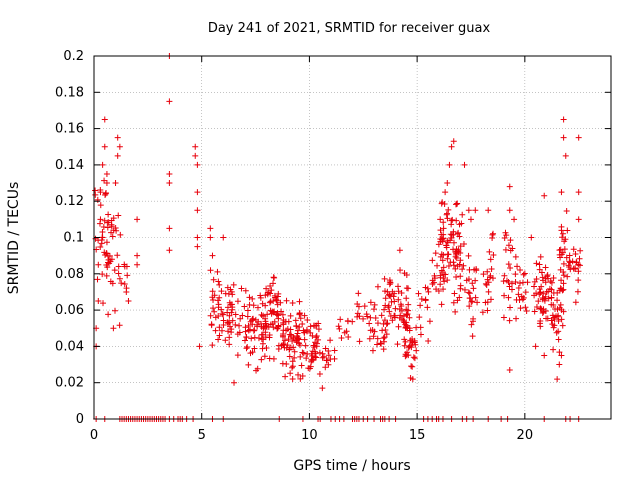 The image size is (640, 480). What do you see at coordinates (69, 201) in the screenshot?
I see `y-tick-label: 0.12` at bounding box center [69, 201].